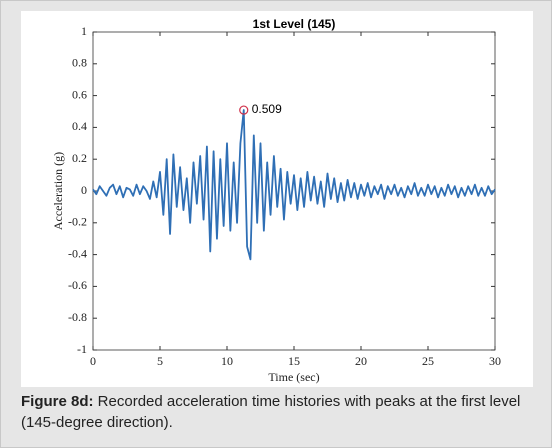 The image size is (552, 448). Describe the element at coordinates (58, 191) in the screenshot. I see `y-axis-label: Acceleration (g)` at that location.